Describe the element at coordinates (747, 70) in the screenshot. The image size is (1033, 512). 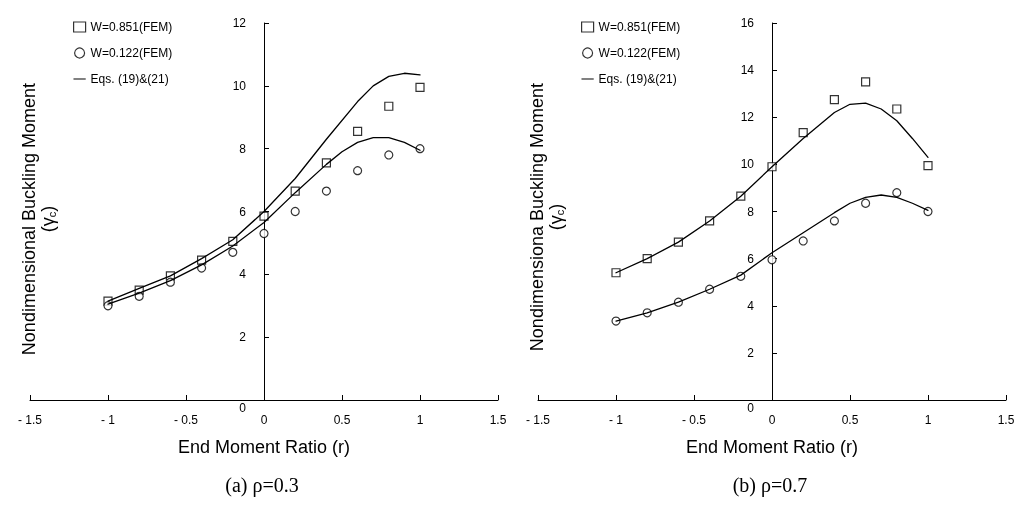
I see `y-tick-label: 14` at that location.